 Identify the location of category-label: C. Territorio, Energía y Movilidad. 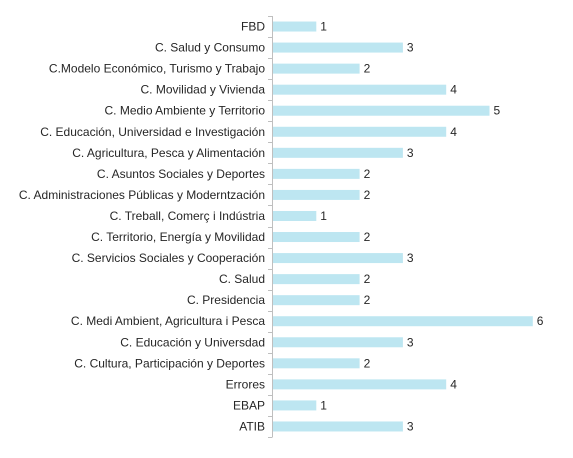
(178, 237).